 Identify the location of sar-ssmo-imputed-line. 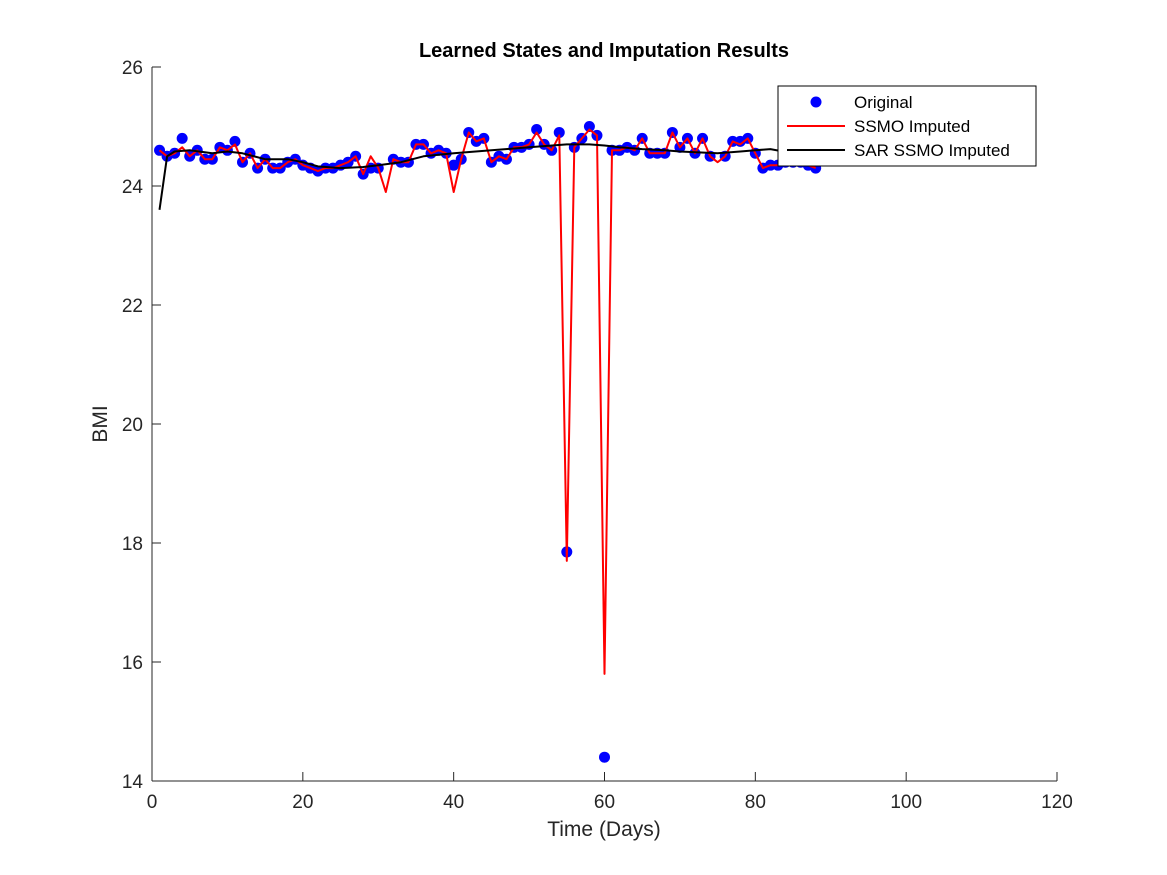
(487, 176).